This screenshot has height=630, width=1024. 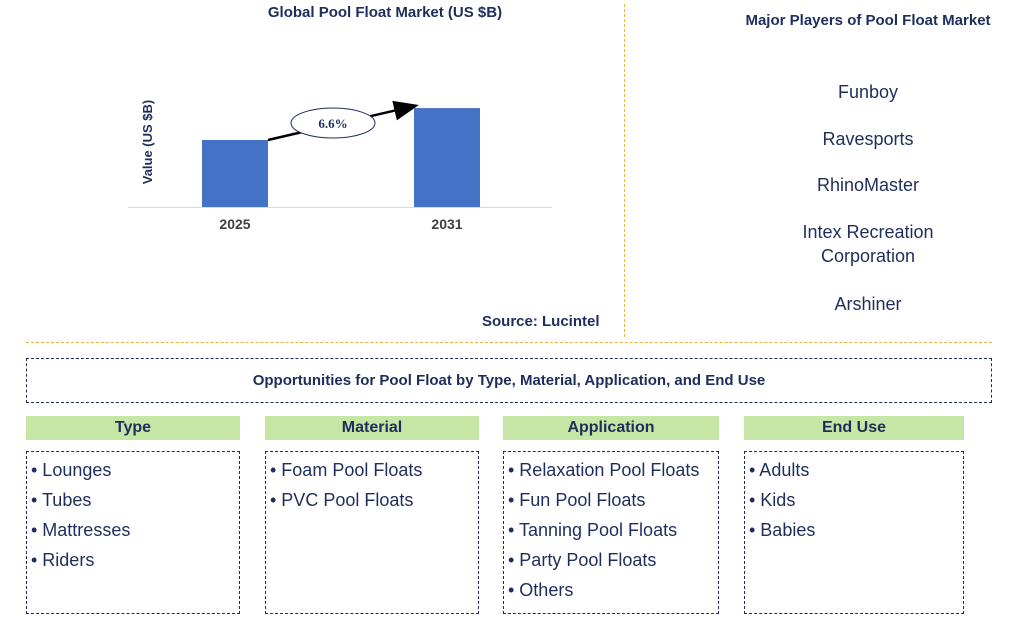 What do you see at coordinates (372, 532) in the screenshot?
I see `material-list: • Foam Pool Floats • PVC Pool Floats` at bounding box center [372, 532].